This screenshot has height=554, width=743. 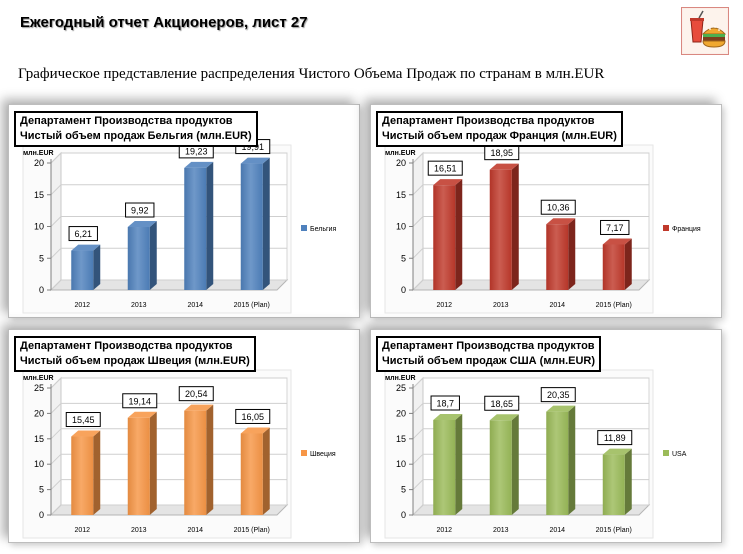 I want to click on data-label-text: 15,45, so click(x=83, y=420).